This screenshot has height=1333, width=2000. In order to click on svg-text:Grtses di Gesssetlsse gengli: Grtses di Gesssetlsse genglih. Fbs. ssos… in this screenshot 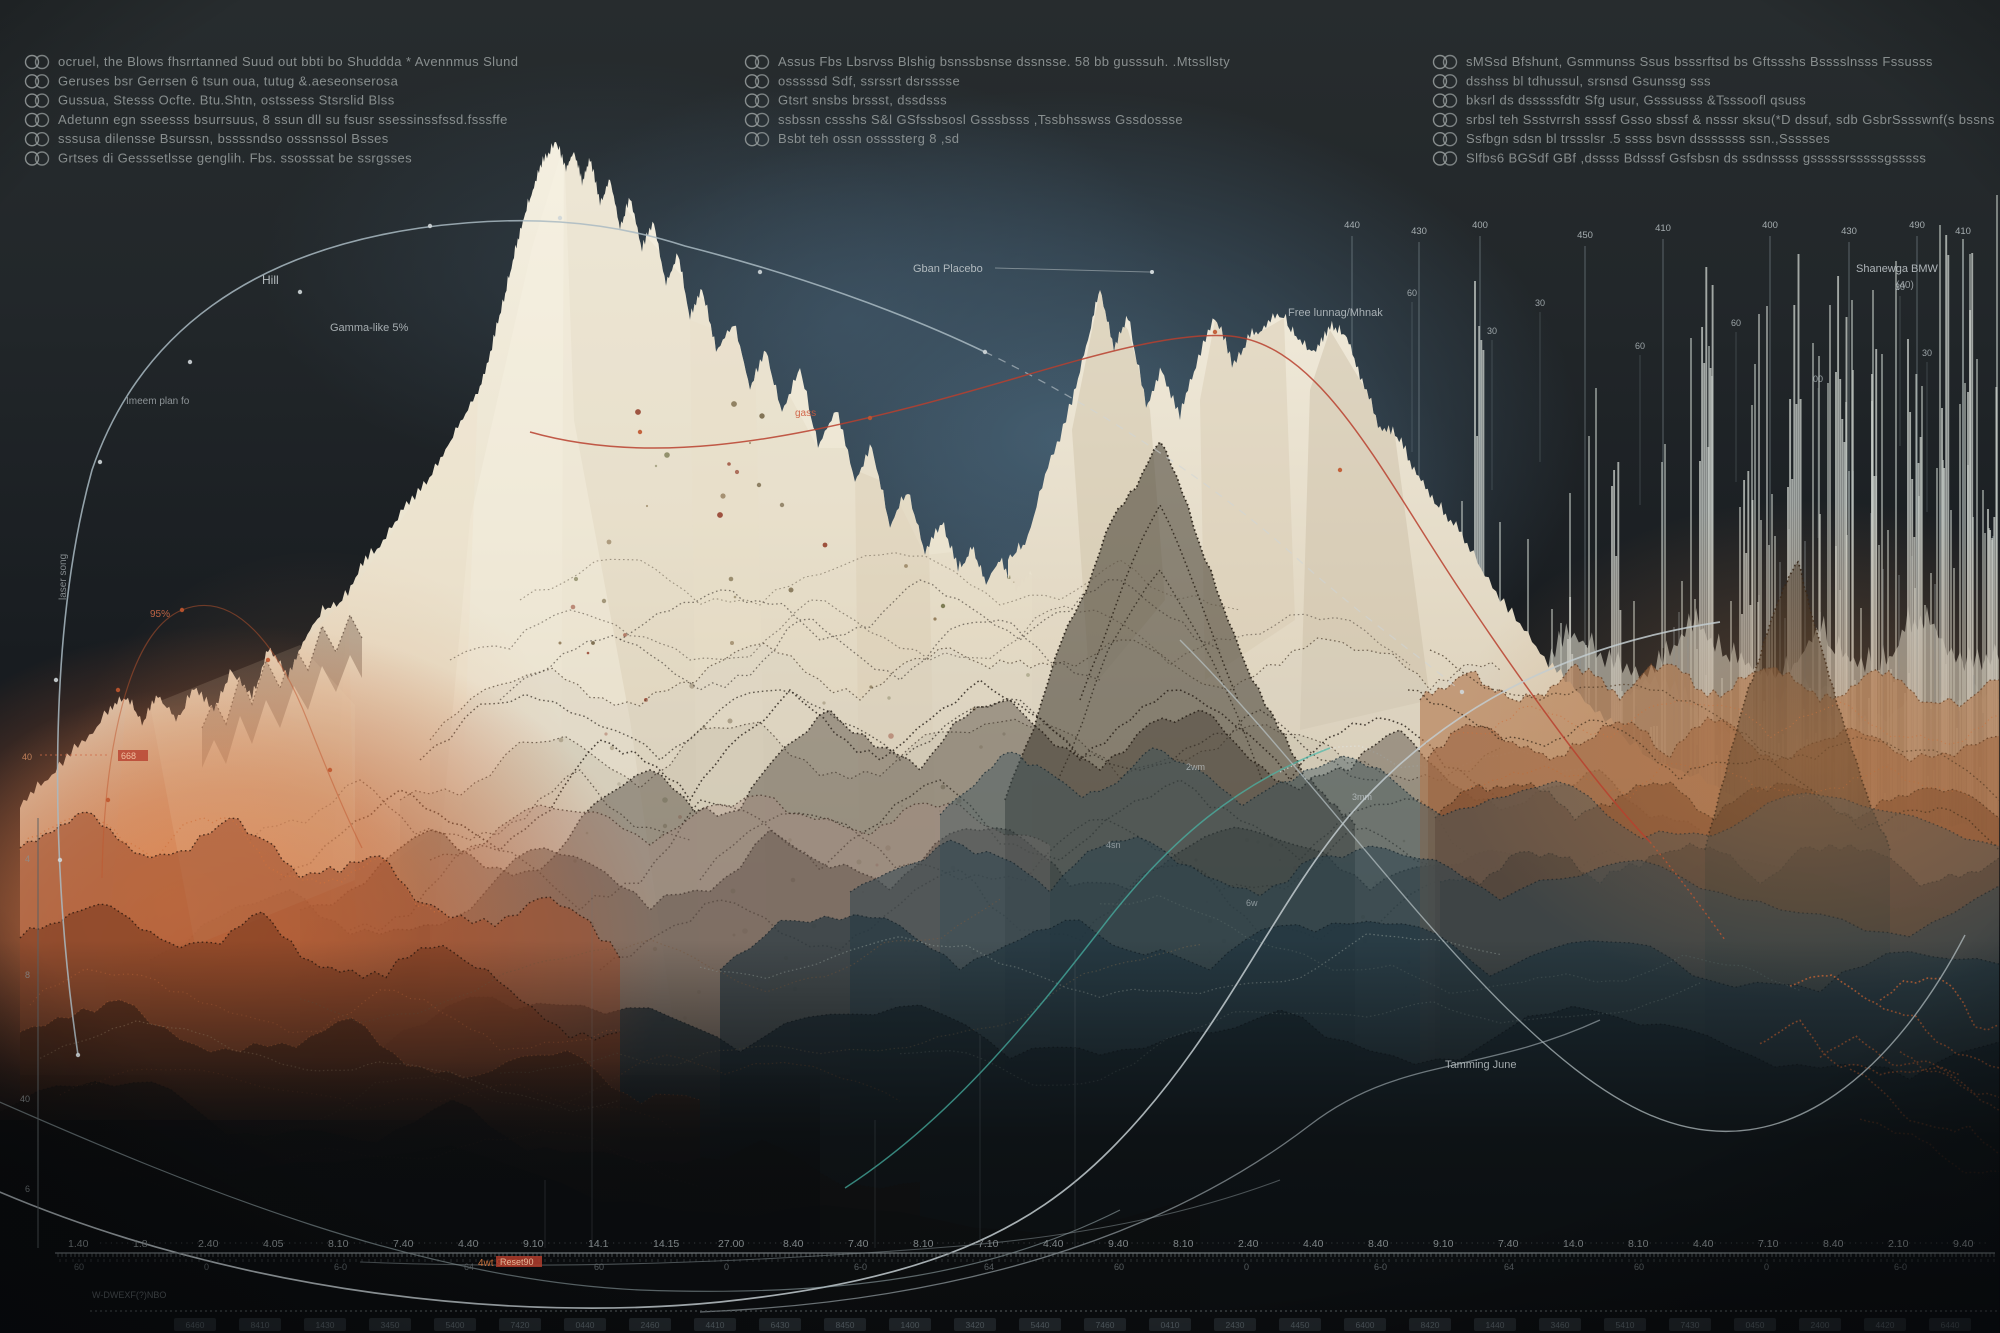, I will do `click(235, 158)`.